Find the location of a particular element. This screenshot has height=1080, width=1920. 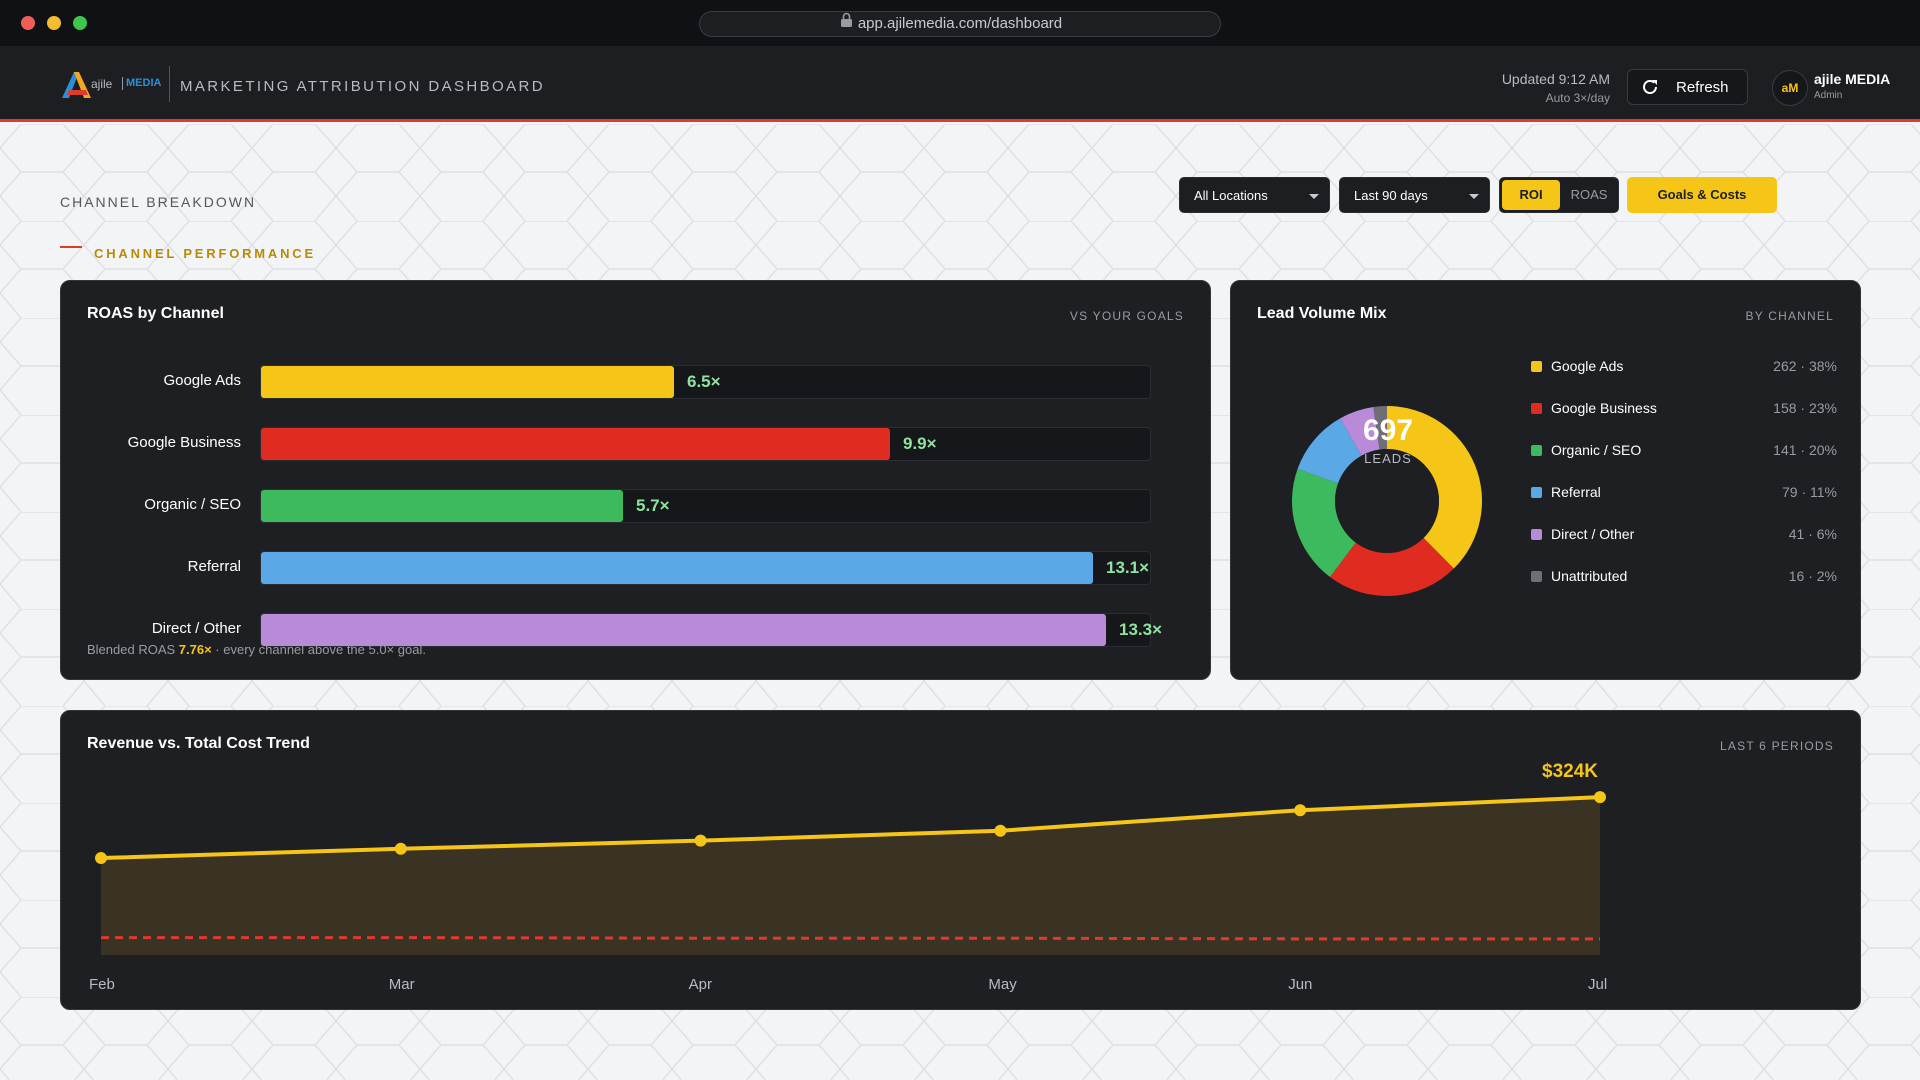

bar-label: Google Business is located at coordinates (151, 442).